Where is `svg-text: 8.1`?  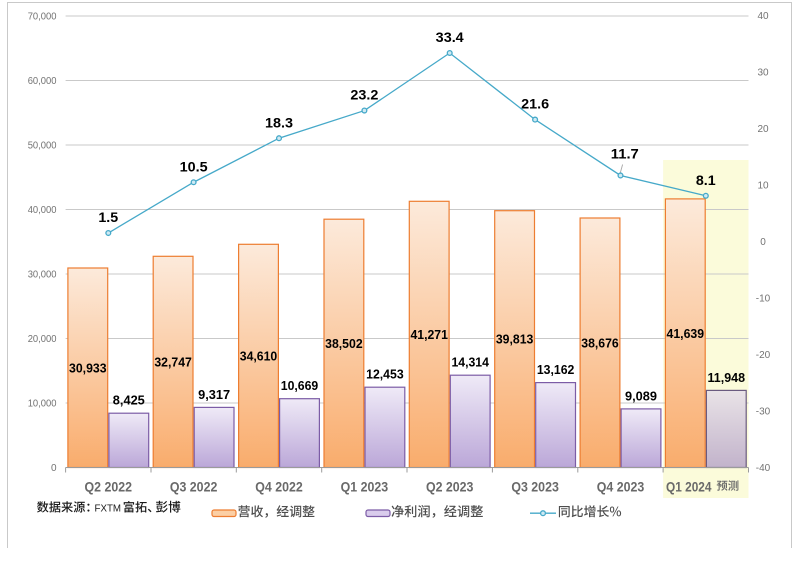 svg-text: 8.1 is located at coordinates (706, 180).